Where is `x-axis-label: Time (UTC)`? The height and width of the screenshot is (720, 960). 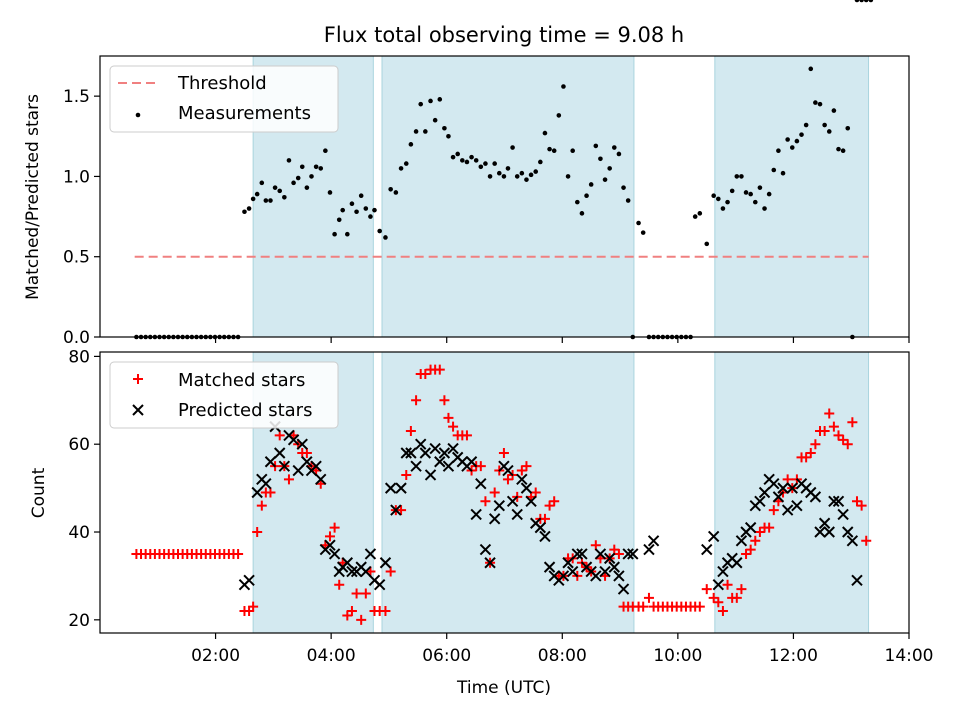 x-axis-label: Time (UTC) is located at coordinates (503, 688).